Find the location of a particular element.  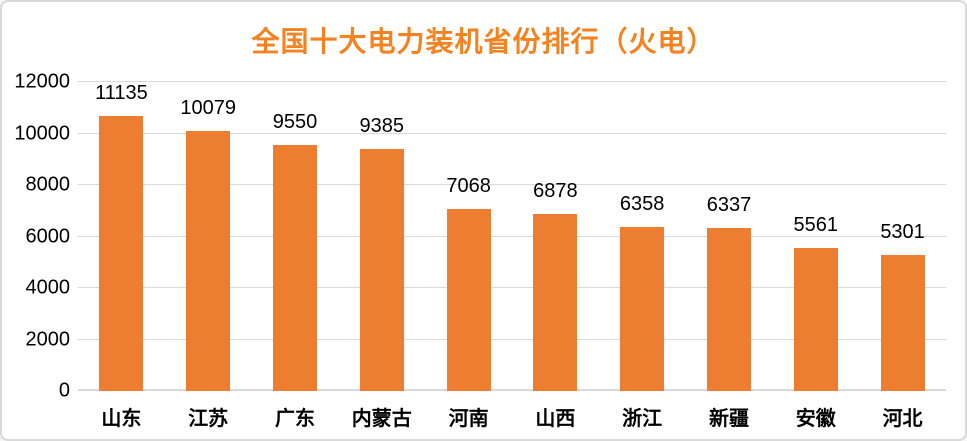

bar-group: 6358 is located at coordinates (642, 236).